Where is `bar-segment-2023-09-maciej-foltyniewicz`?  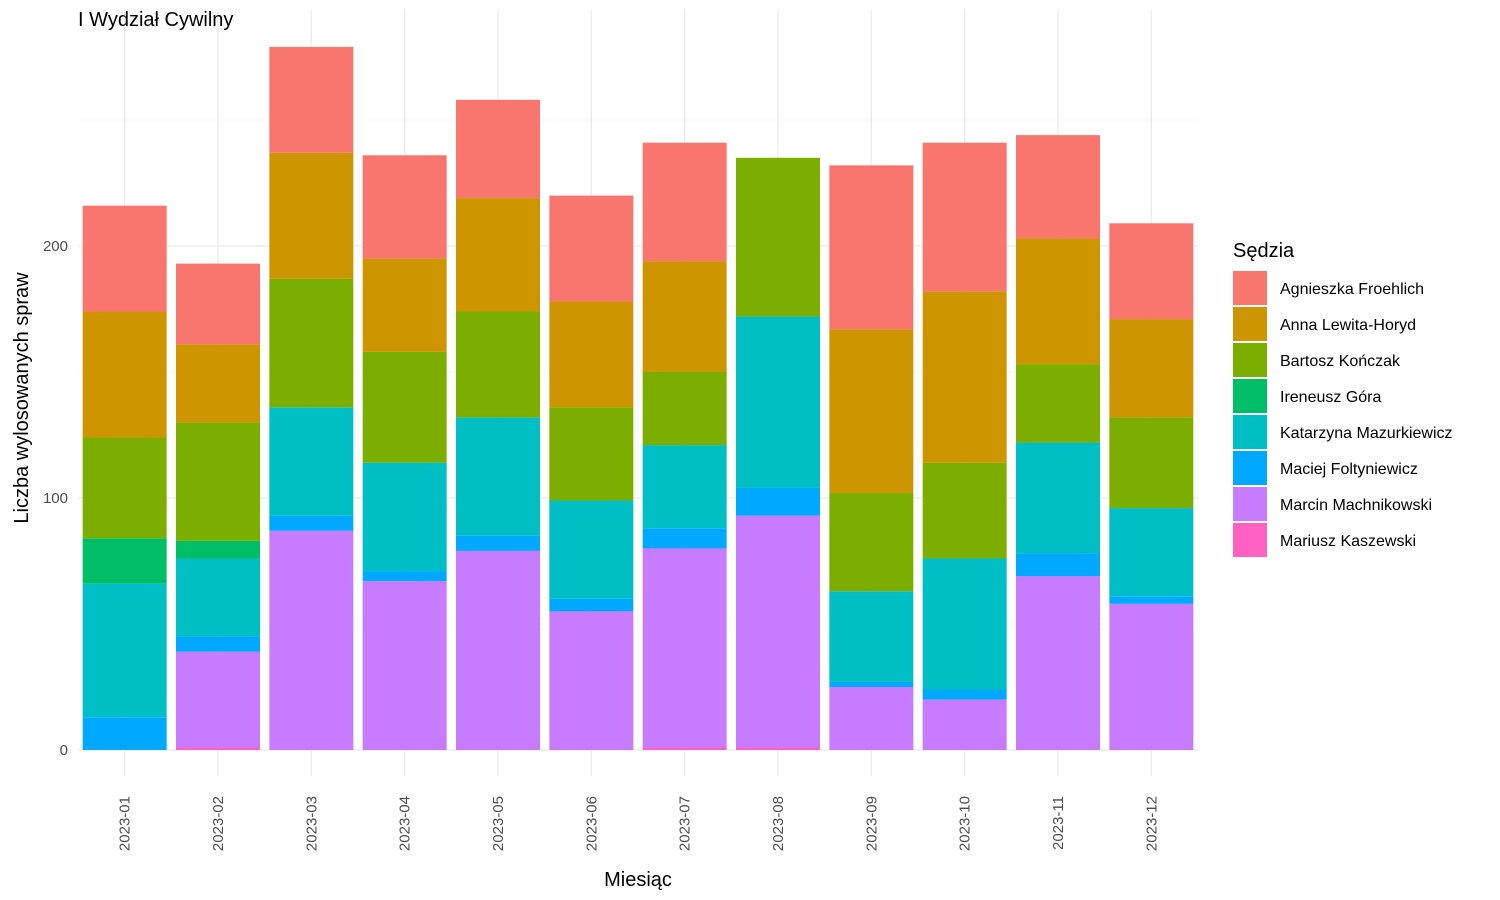 bar-segment-2023-09-maciej-foltyniewicz is located at coordinates (871, 684).